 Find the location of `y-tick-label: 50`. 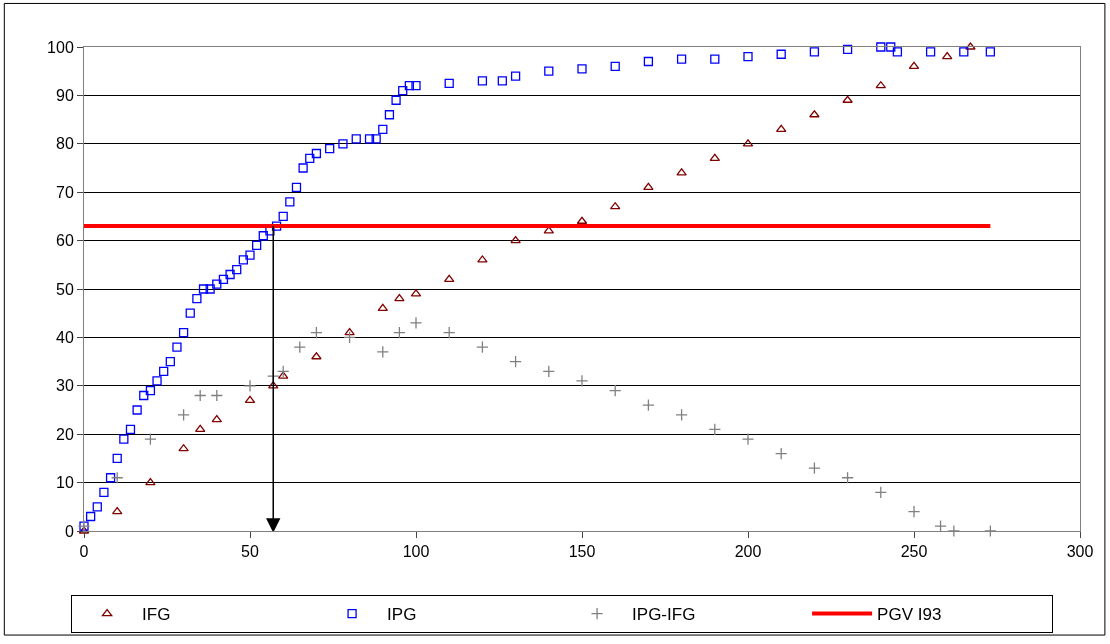

y-tick-label: 50 is located at coordinates (65, 289).